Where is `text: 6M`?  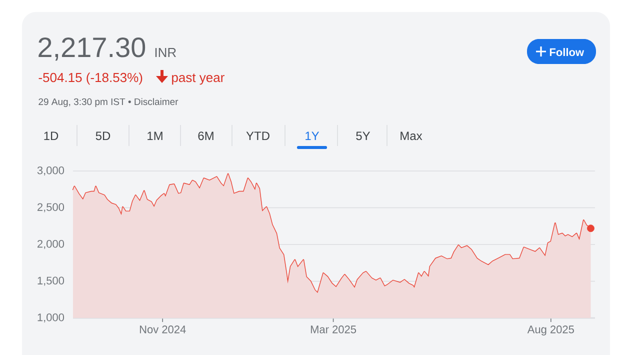
text: 6M is located at coordinates (206, 136).